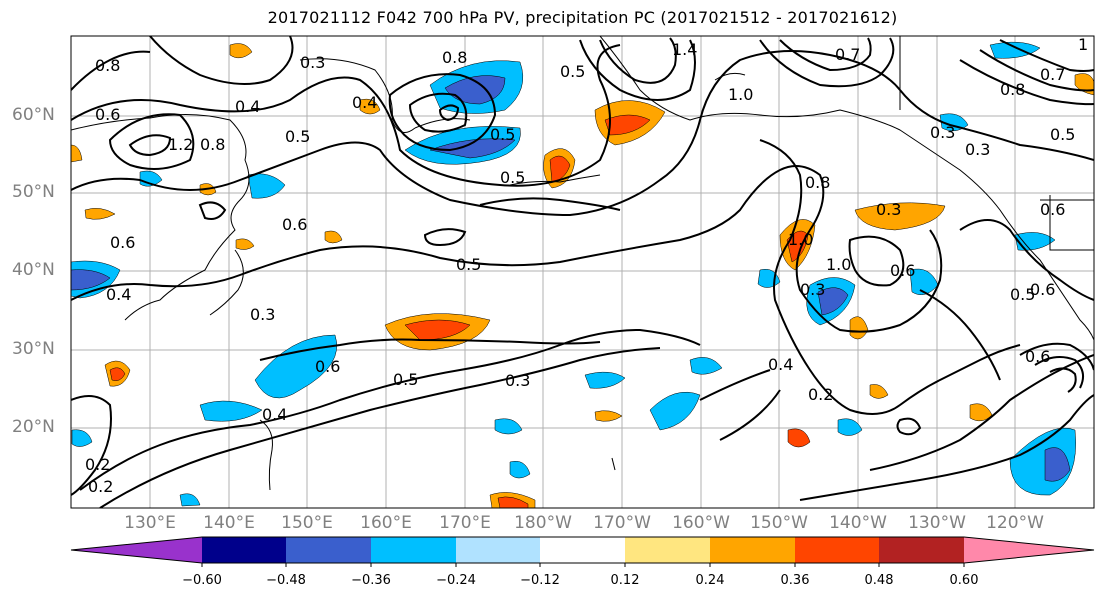  What do you see at coordinates (543, 523) in the screenshot?
I see `lon-label: 180°W` at bounding box center [543, 523].